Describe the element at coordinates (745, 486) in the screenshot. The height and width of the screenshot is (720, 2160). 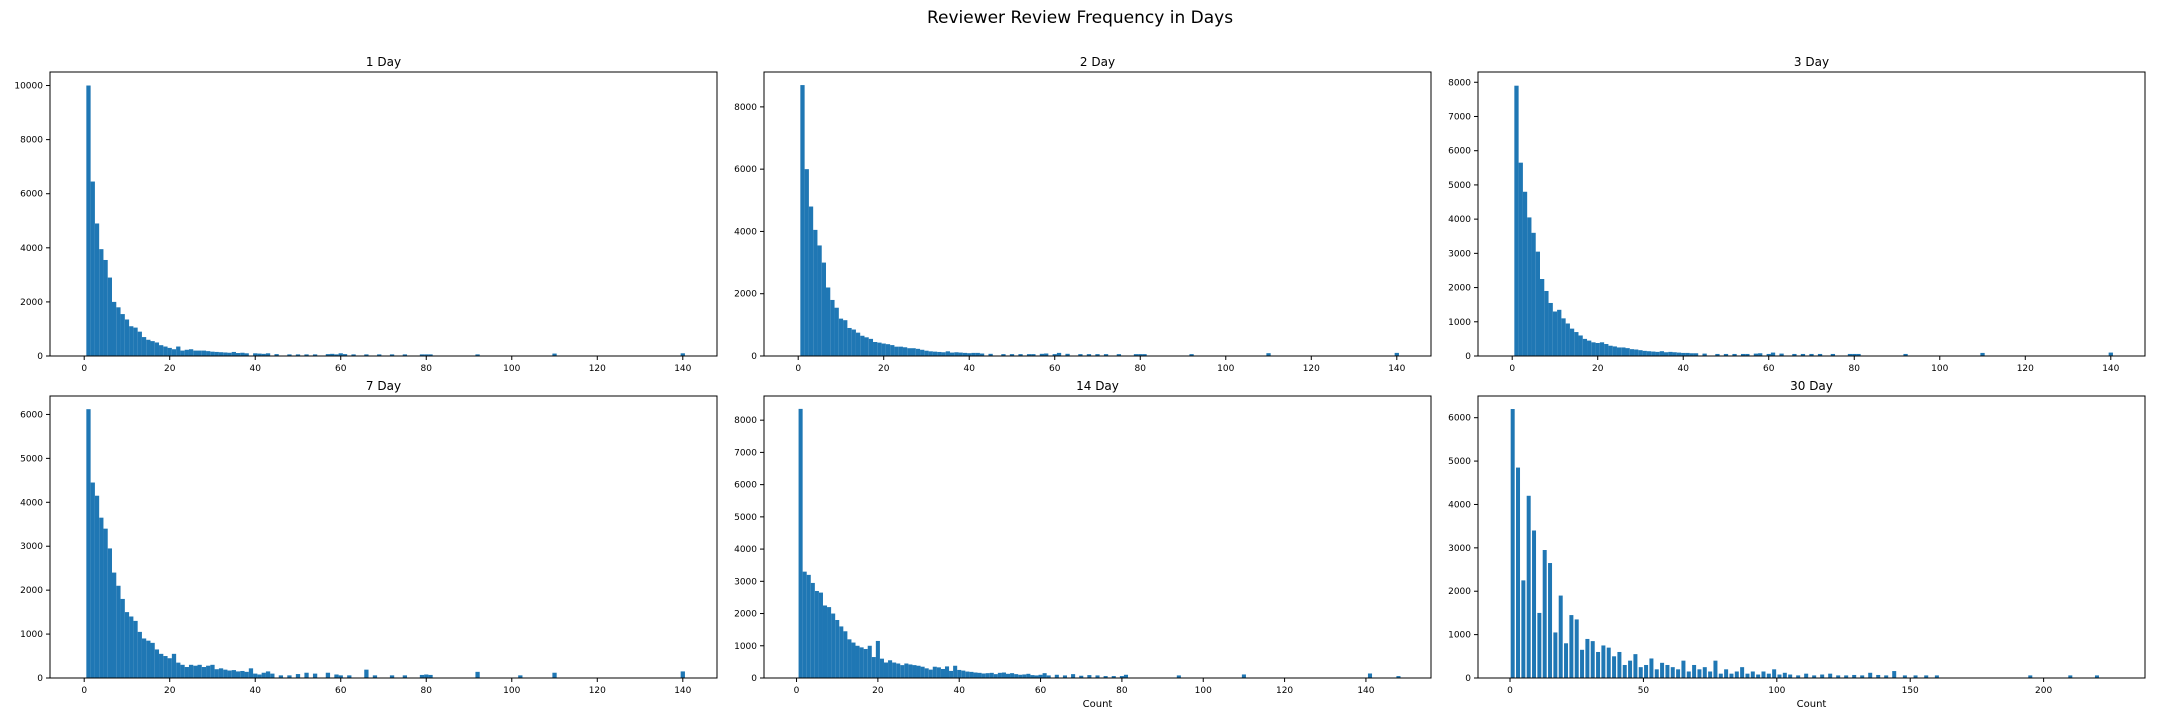
I see `y-tick-label: 6000` at that location.